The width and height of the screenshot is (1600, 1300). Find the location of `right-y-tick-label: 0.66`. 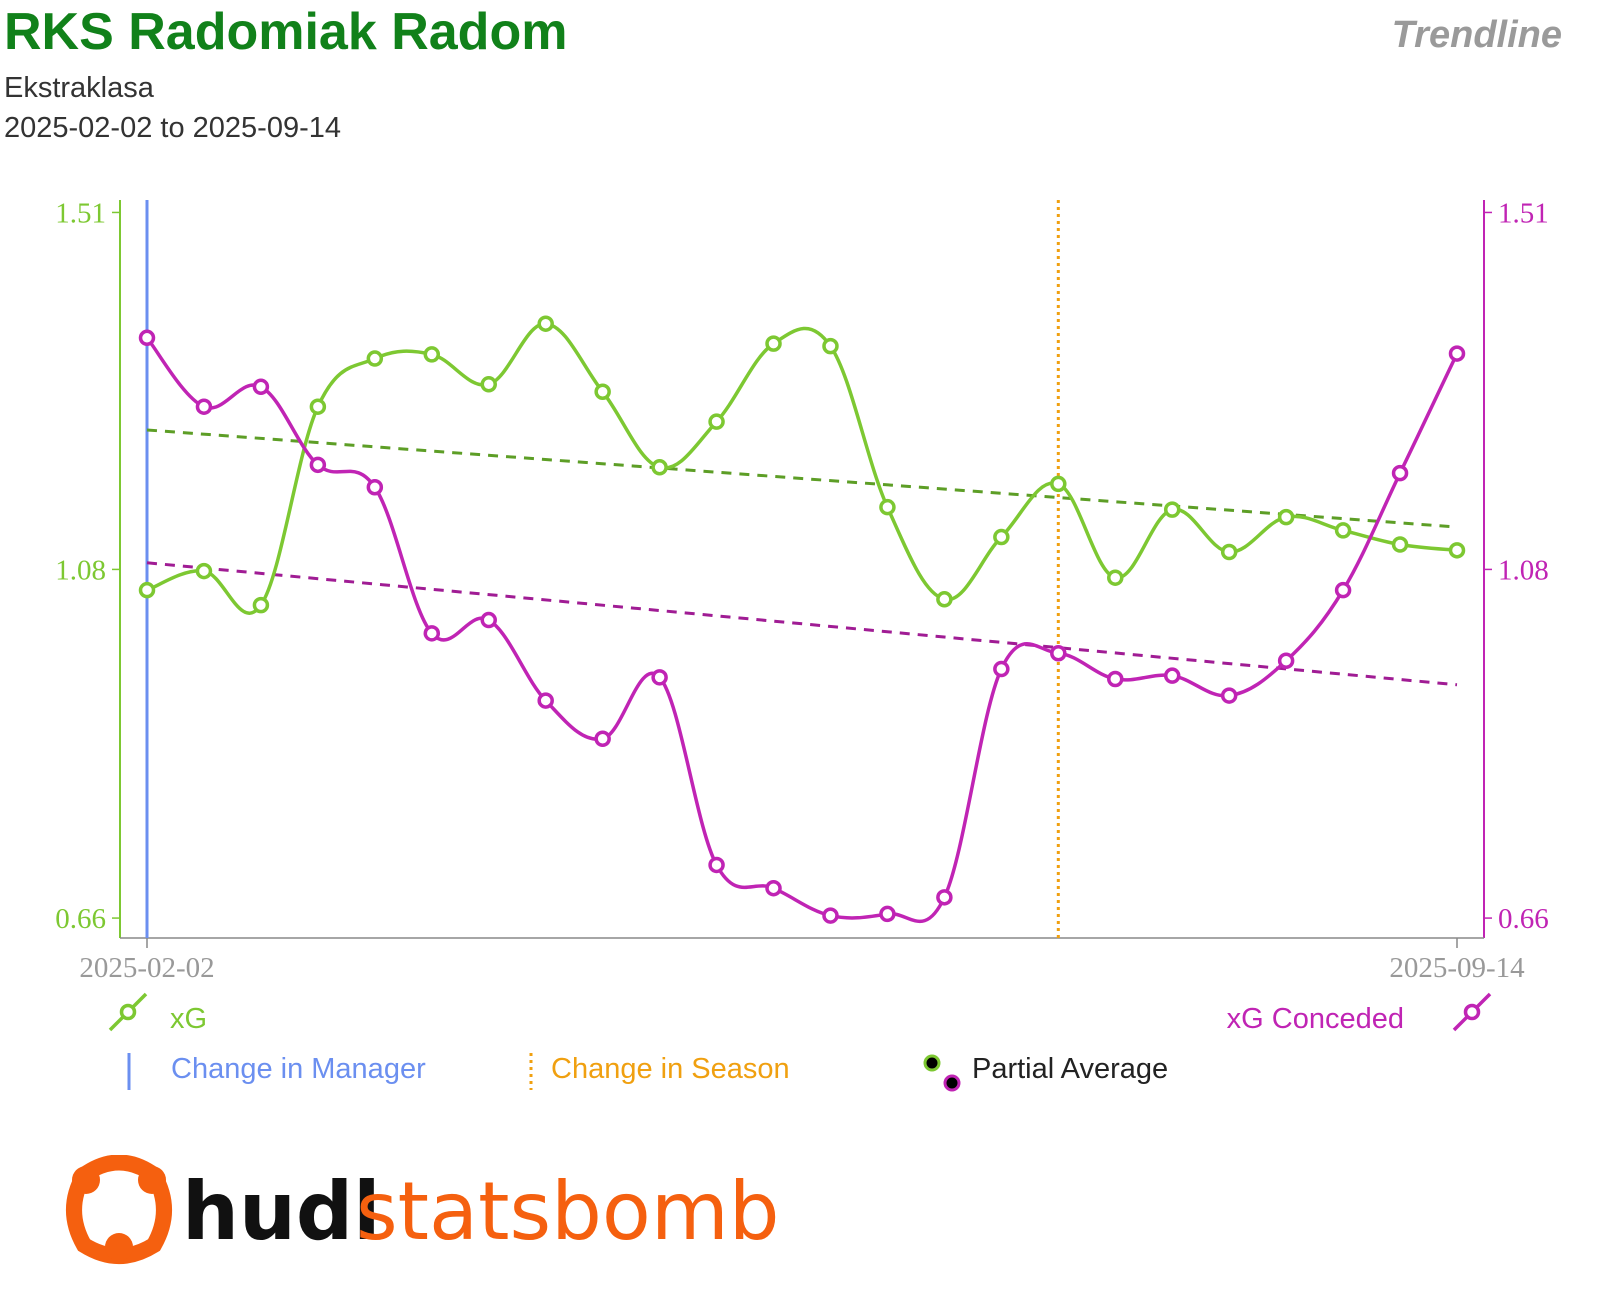

right-y-tick-label: 0.66 is located at coordinates (1523, 919).